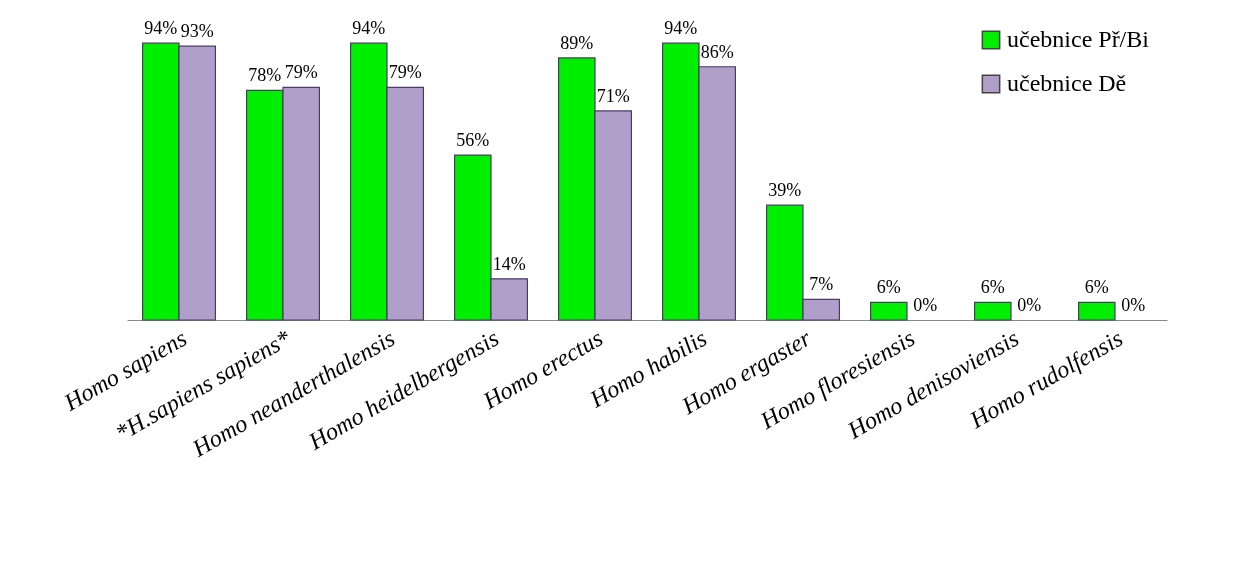 The width and height of the screenshot is (1233, 587). What do you see at coordinates (265, 75) in the screenshot?
I see `data-label: 78%` at bounding box center [265, 75].